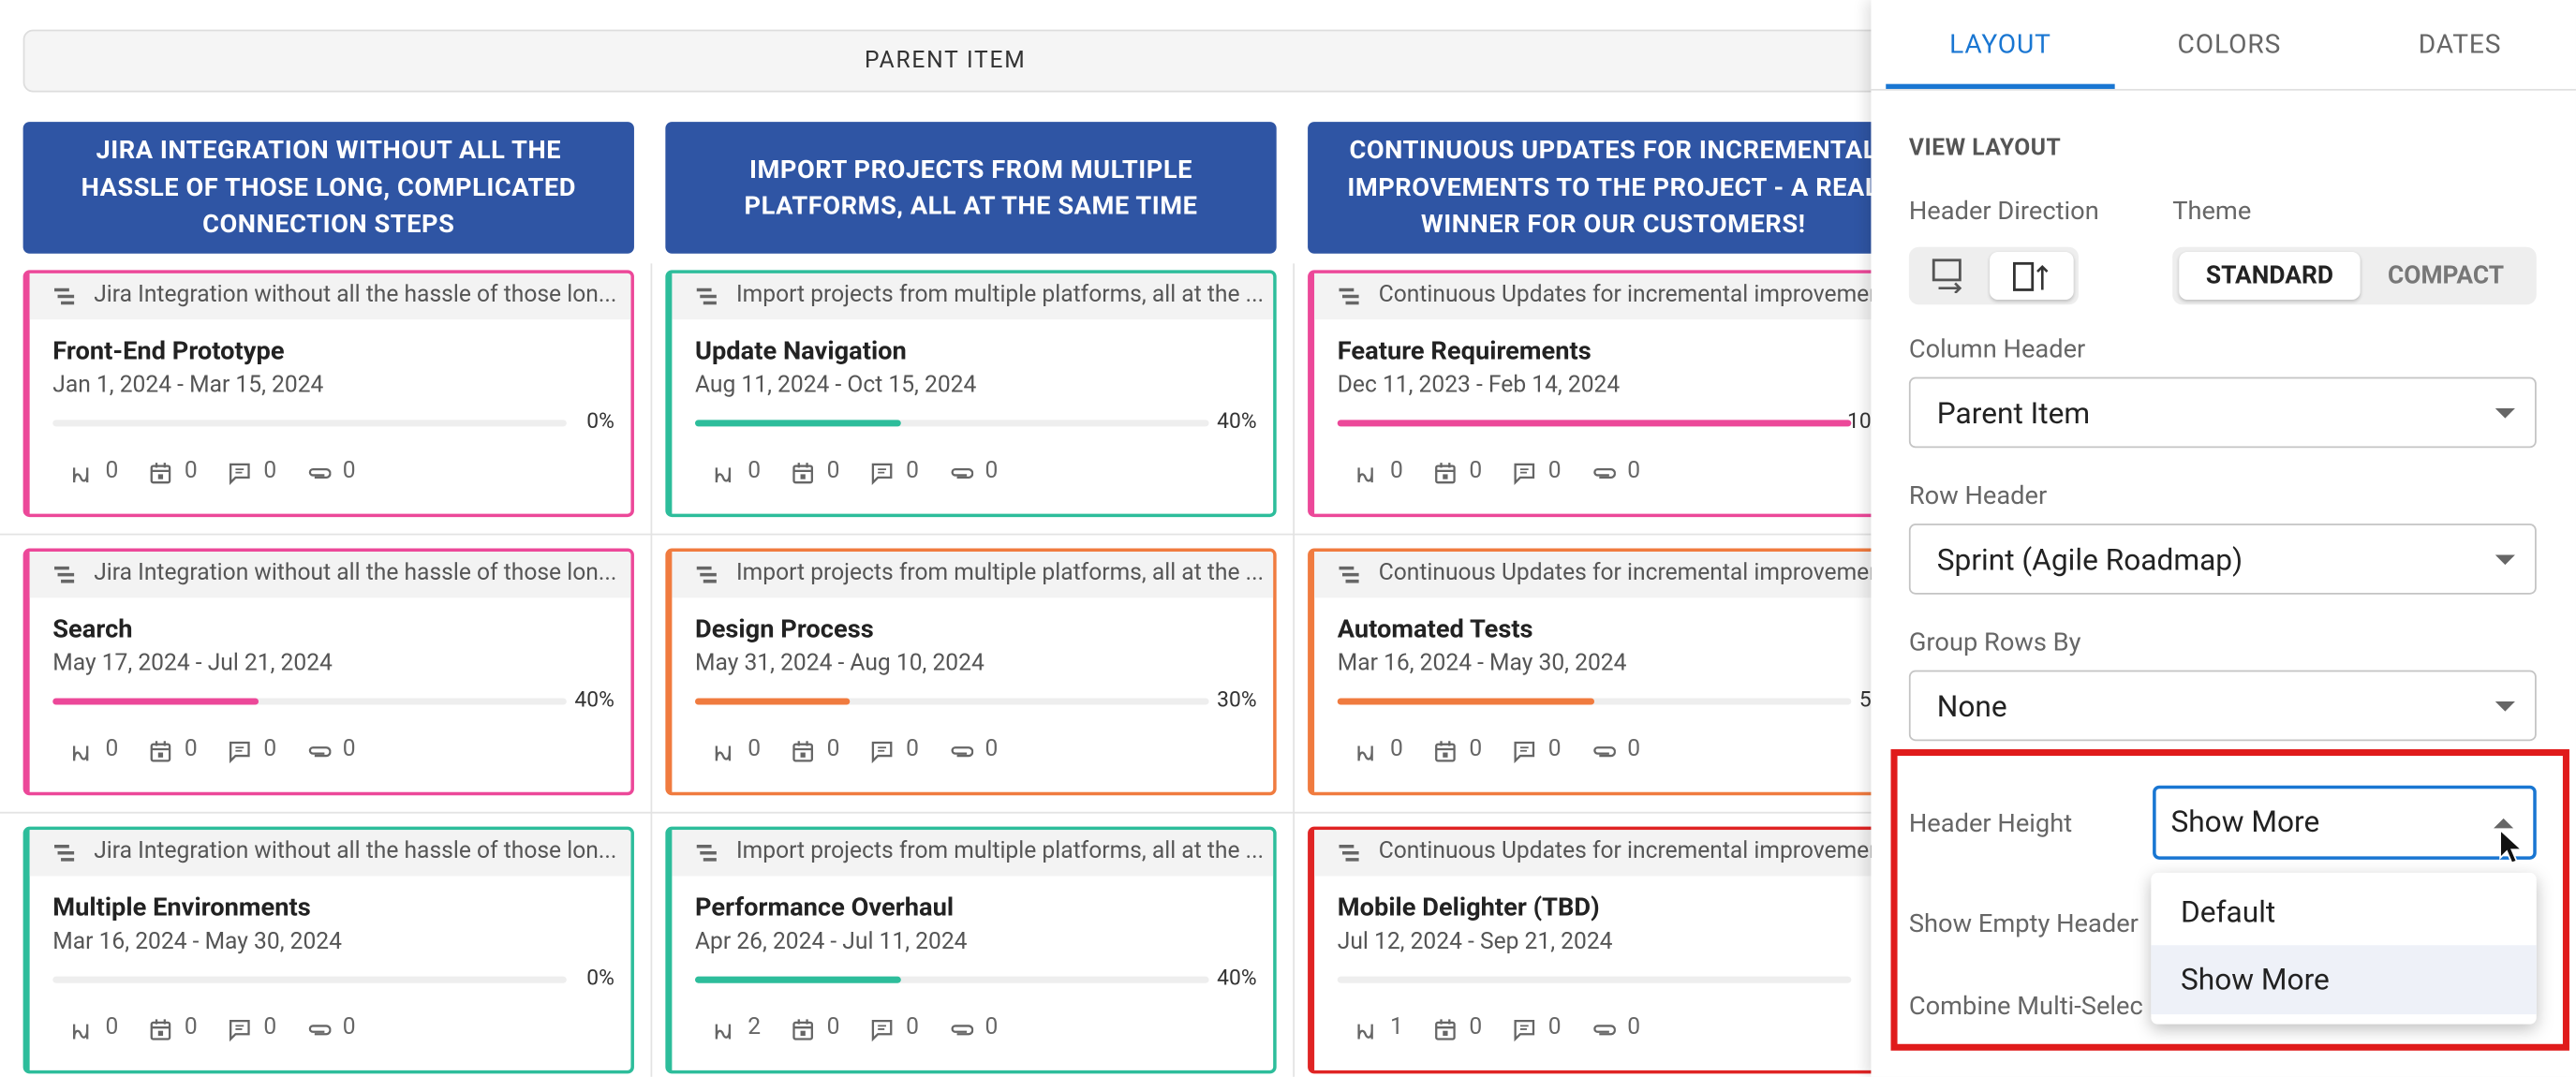 This screenshot has width=2576, height=1077. I want to click on select-value: Sprint (Agile Roadmap), so click(2090, 561).